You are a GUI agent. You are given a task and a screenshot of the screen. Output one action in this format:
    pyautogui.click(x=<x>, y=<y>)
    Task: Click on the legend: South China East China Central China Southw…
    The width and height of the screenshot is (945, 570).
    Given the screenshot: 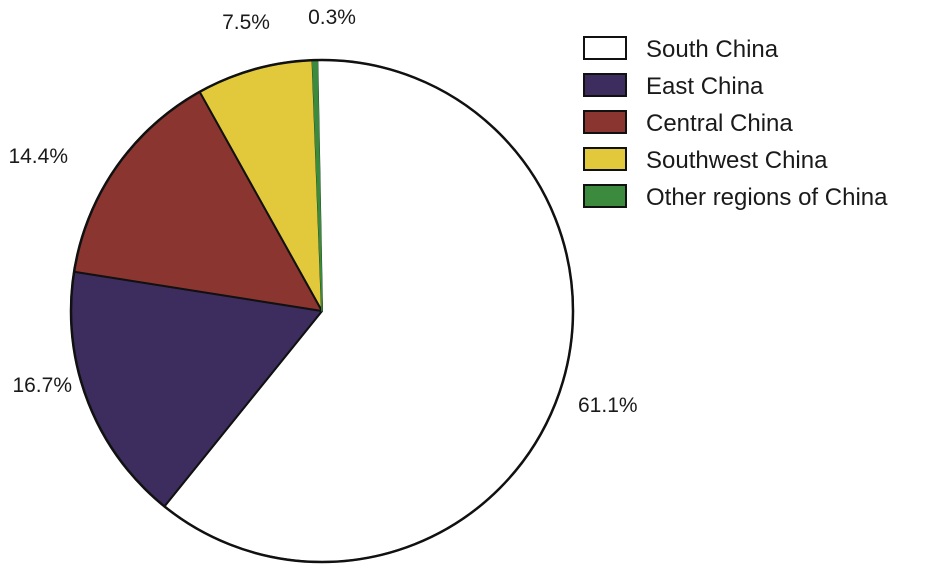 What is the action you would take?
    pyautogui.click(x=735, y=123)
    